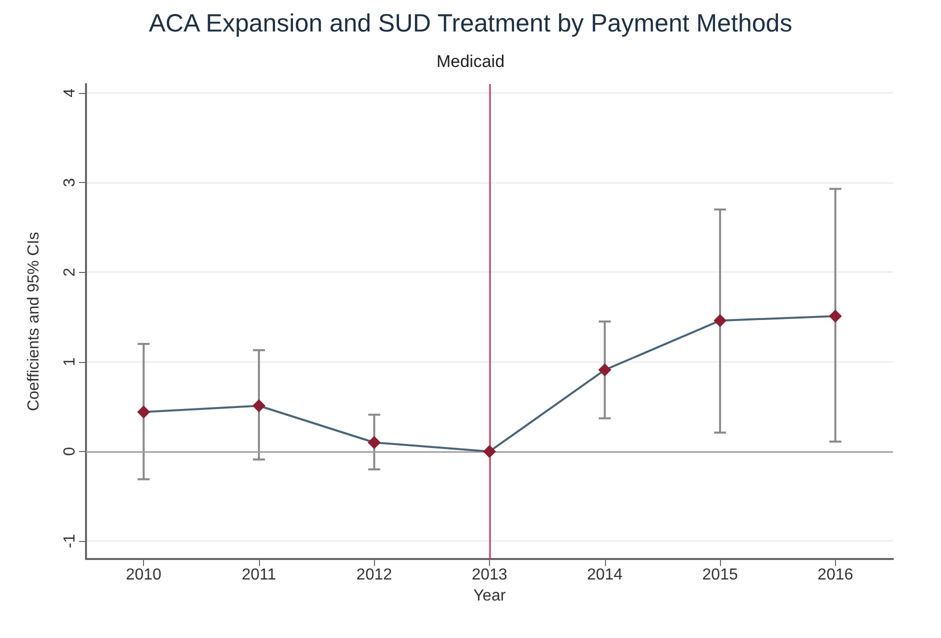  Describe the element at coordinates (70, 361) in the screenshot. I see `y-tick-label: 1` at that location.